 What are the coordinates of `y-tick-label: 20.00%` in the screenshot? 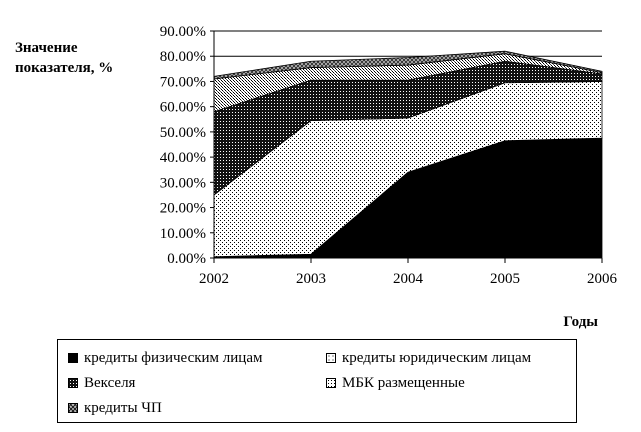 It's located at (183, 209).